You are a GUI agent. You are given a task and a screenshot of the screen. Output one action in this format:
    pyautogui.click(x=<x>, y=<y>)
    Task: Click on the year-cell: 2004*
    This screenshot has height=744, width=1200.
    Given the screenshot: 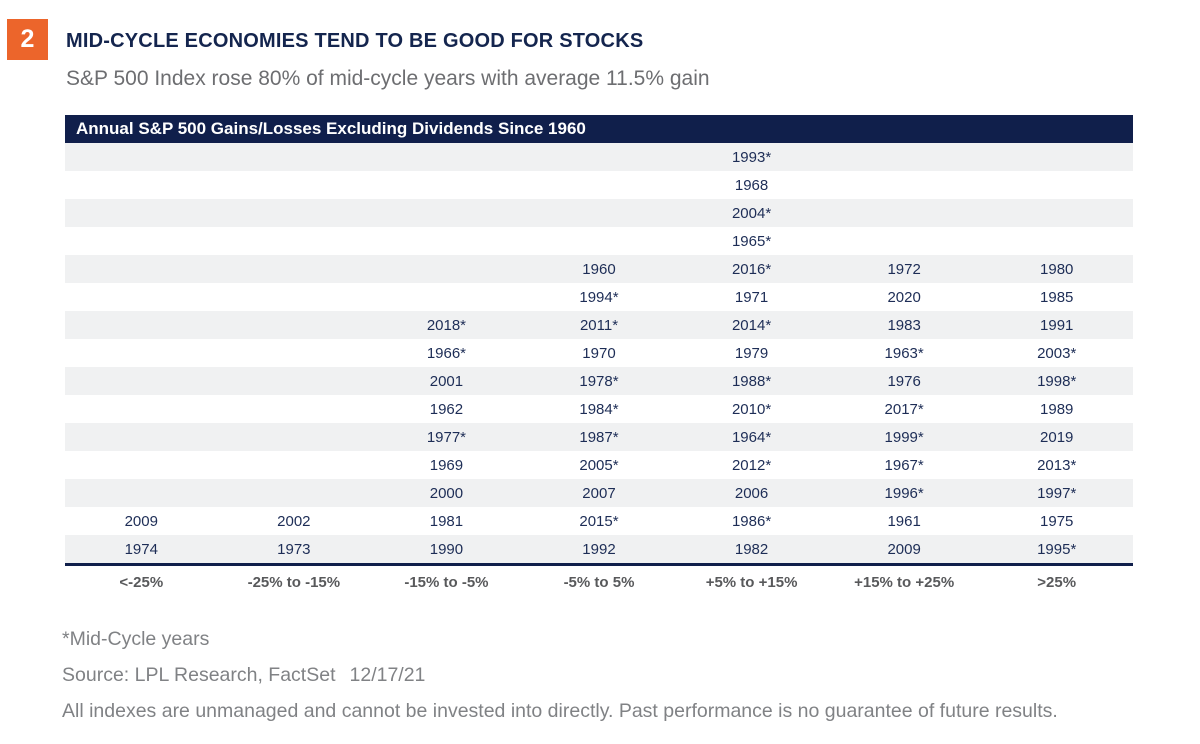 What is the action you would take?
    pyautogui.click(x=751, y=213)
    